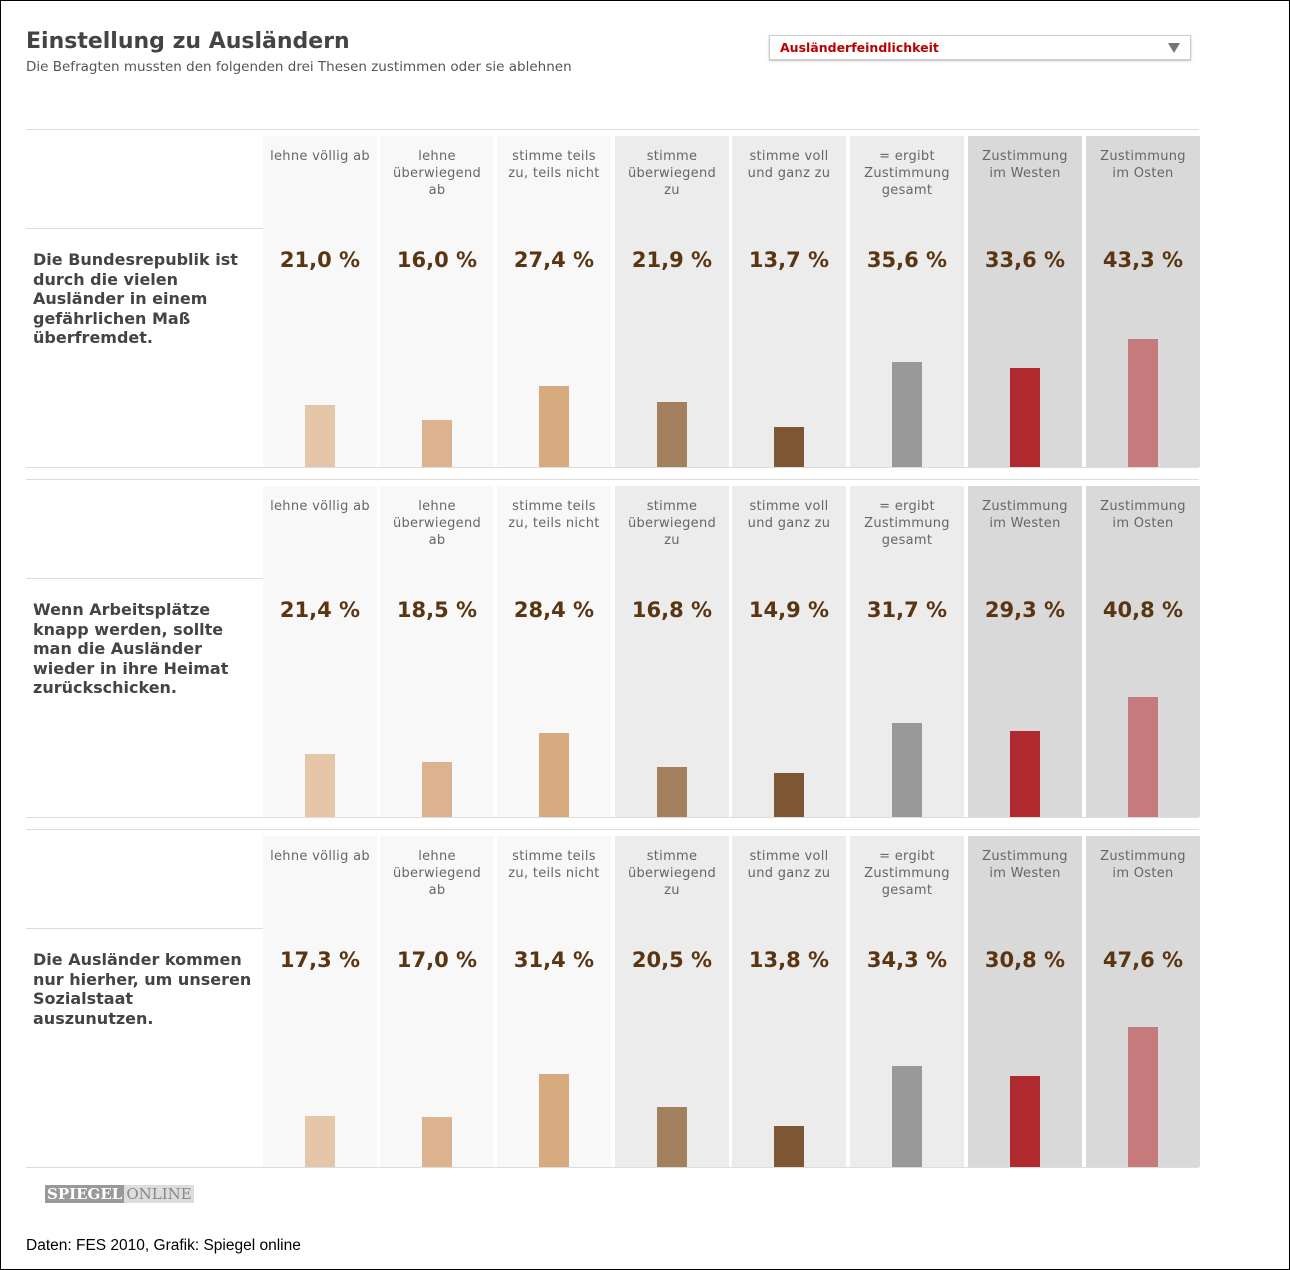 The height and width of the screenshot is (1270, 1290). What do you see at coordinates (437, 610) in the screenshot?
I see `value-label: 18,5 %` at bounding box center [437, 610].